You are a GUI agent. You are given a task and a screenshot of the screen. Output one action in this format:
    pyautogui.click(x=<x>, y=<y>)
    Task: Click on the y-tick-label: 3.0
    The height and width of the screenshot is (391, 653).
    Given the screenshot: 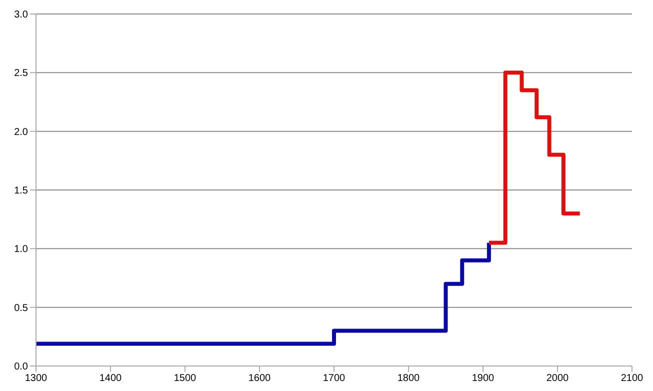 What is the action you would take?
    pyautogui.click(x=21, y=15)
    